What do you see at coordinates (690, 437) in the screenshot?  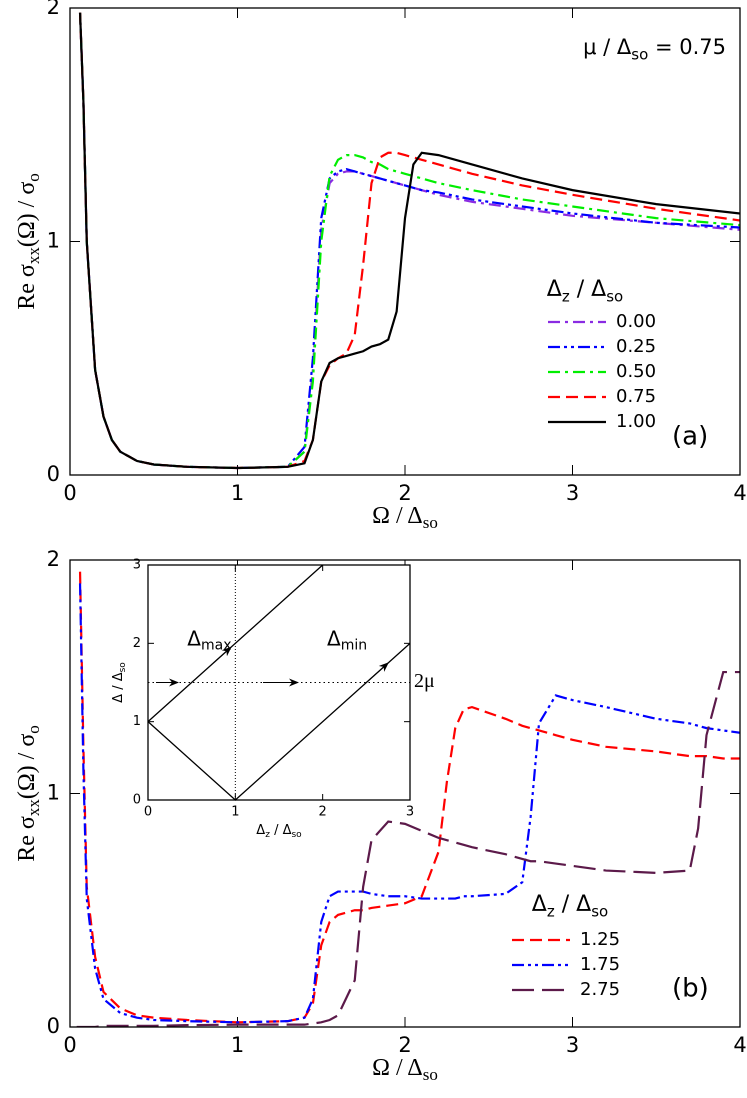 I see `panel-label: (a)` at bounding box center [690, 437].